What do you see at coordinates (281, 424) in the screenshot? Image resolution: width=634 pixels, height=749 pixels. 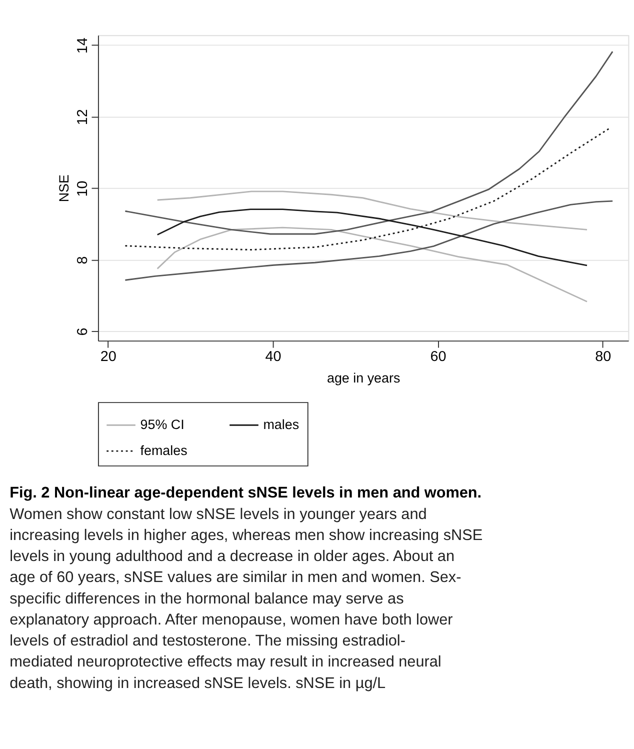 I see `legend-label: males` at bounding box center [281, 424].